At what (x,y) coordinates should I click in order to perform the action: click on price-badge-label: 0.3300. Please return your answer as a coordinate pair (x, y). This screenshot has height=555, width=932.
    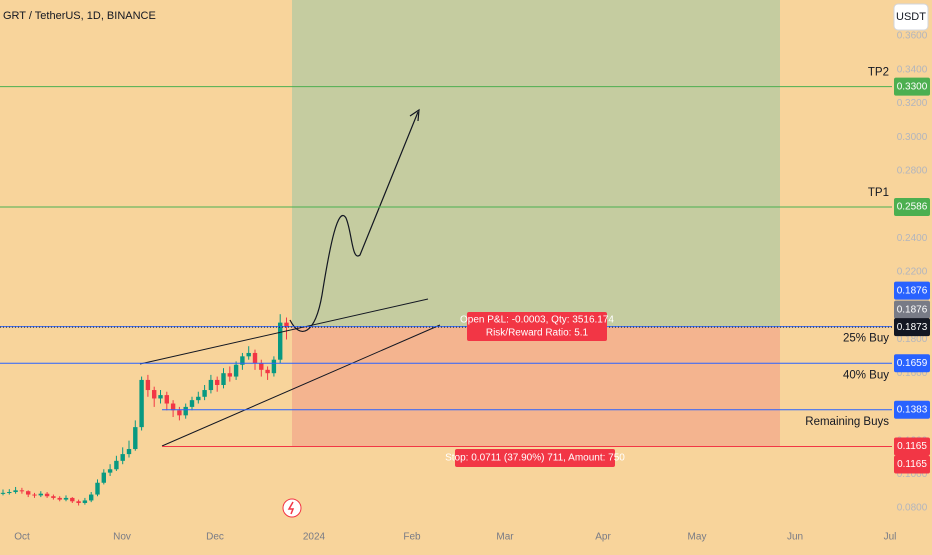
    Looking at the image, I should click on (912, 86).